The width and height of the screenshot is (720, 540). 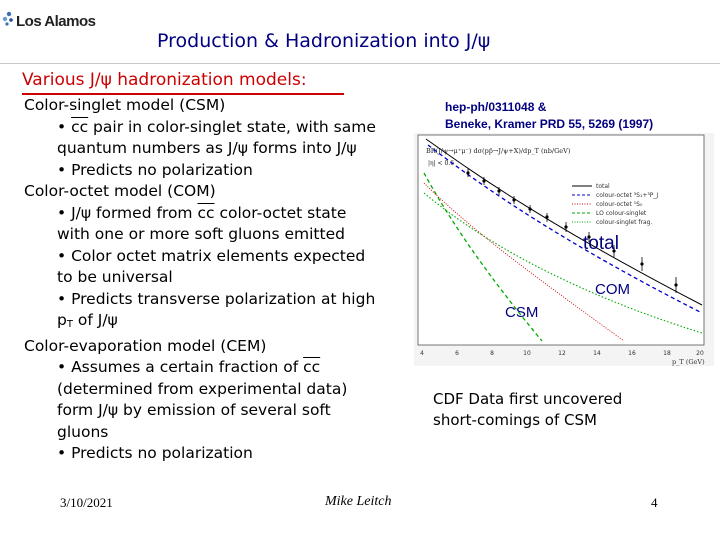 I want to click on title-divider, so click(x=360, y=63).